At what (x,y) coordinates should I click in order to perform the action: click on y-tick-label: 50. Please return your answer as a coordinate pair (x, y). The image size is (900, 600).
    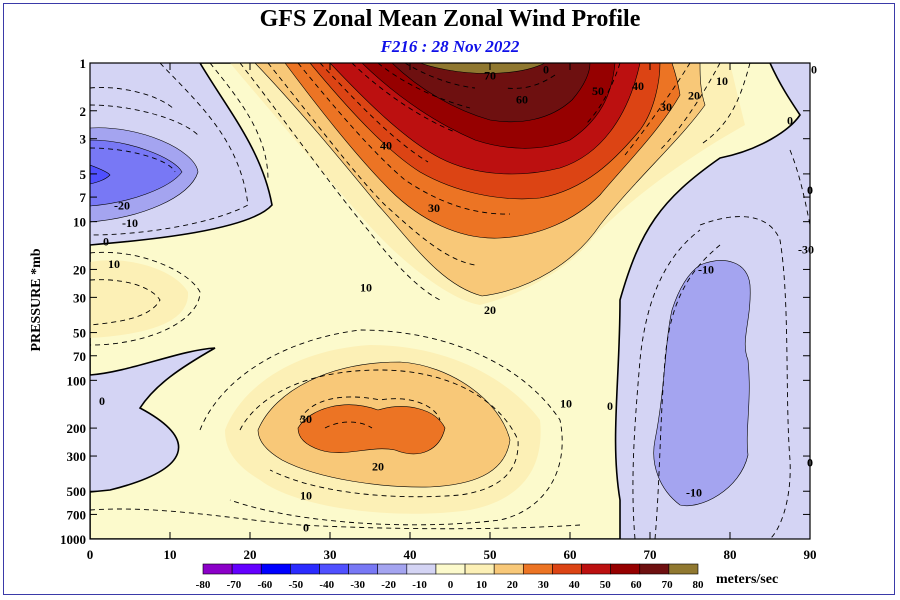
    Looking at the image, I should click on (79, 333).